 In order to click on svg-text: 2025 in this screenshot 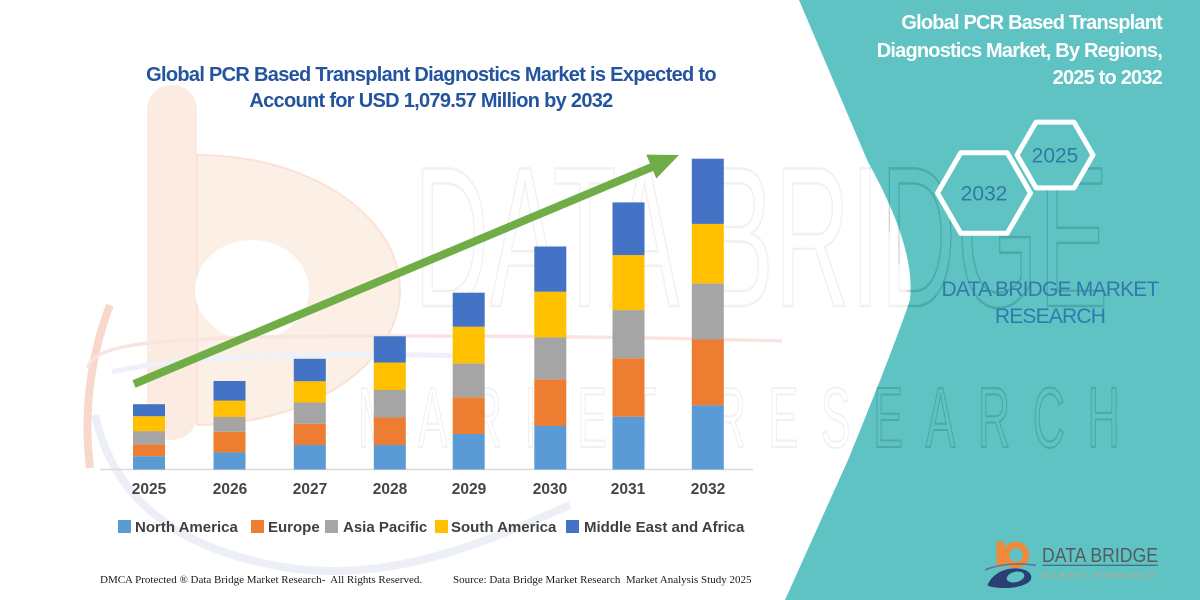, I will do `click(1055, 156)`.